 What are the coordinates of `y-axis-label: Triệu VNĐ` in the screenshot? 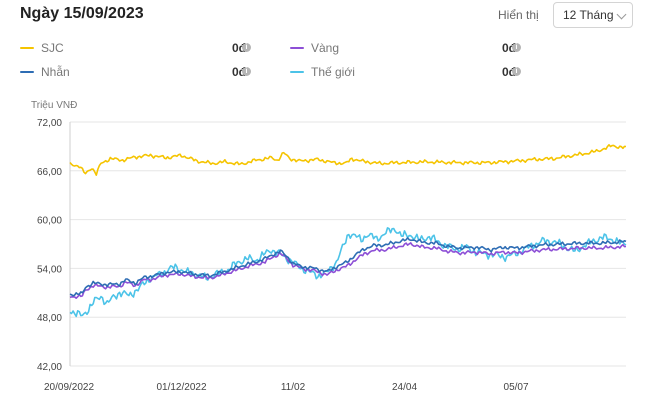 It's located at (54, 105).